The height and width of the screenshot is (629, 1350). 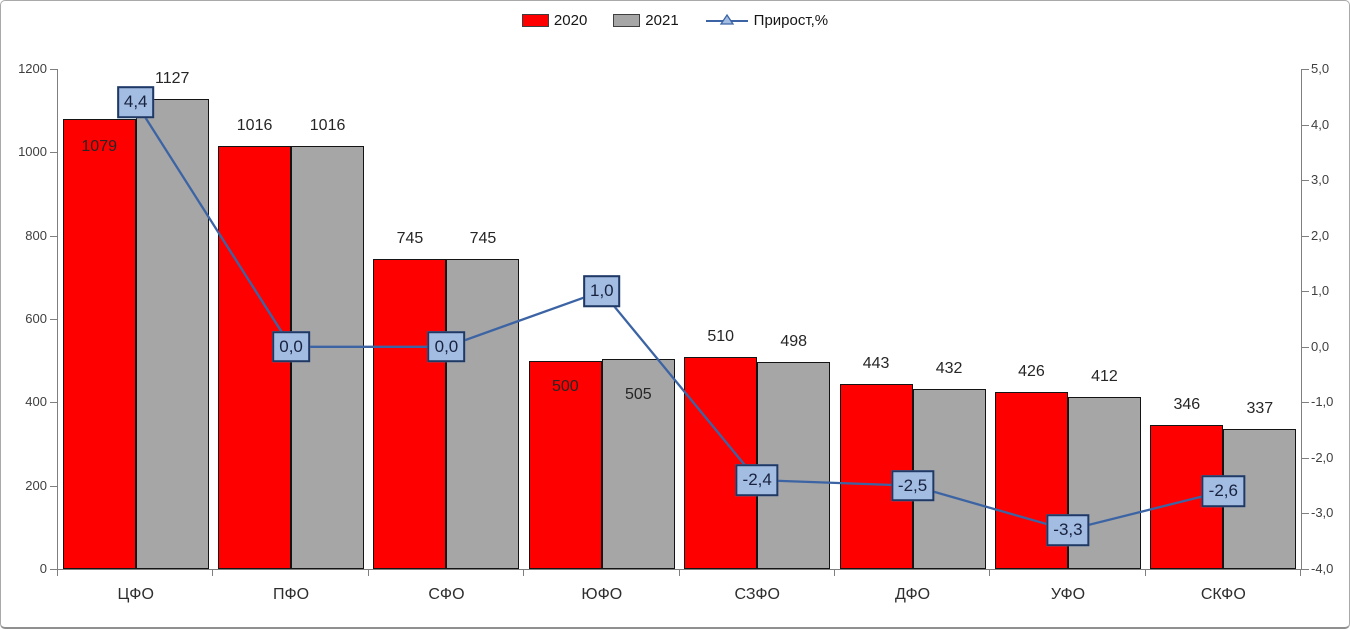 What do you see at coordinates (36, 402) in the screenshot?
I see `left-axis-tick-label: 400` at bounding box center [36, 402].